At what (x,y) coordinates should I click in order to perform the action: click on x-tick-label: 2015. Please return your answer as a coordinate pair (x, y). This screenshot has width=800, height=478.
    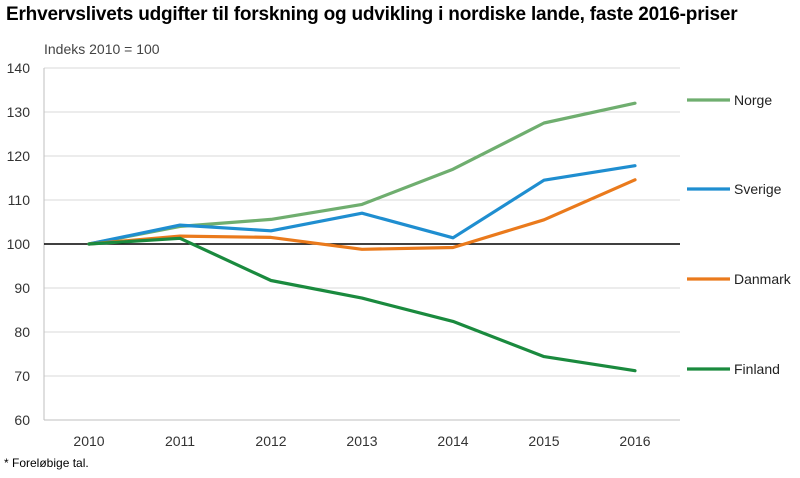
    Looking at the image, I should click on (543, 441).